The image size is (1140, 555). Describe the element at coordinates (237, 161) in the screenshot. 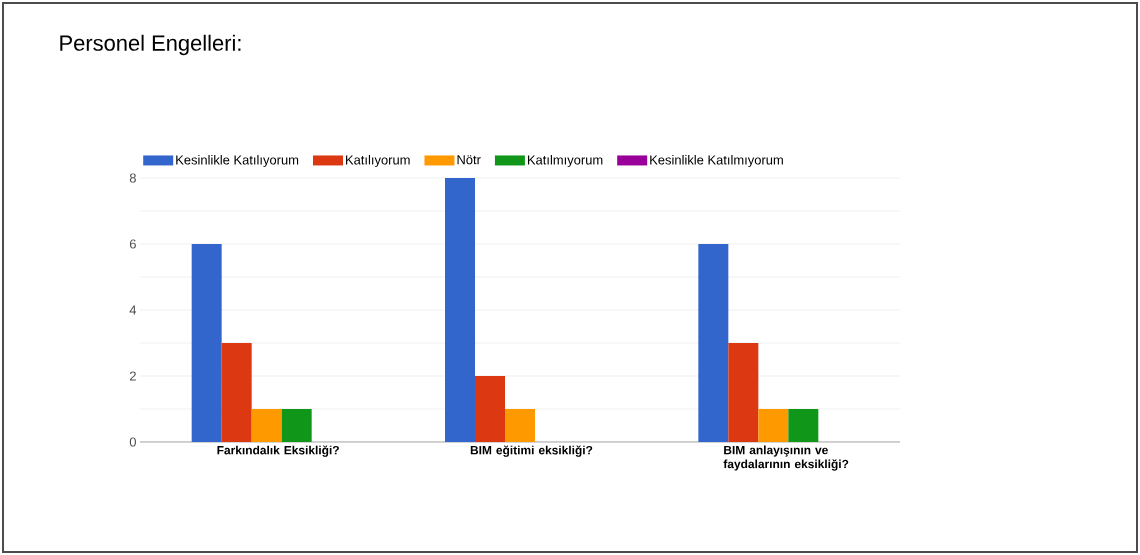

I see `legend-label: Kesinlikle Katılıyorum` at that location.